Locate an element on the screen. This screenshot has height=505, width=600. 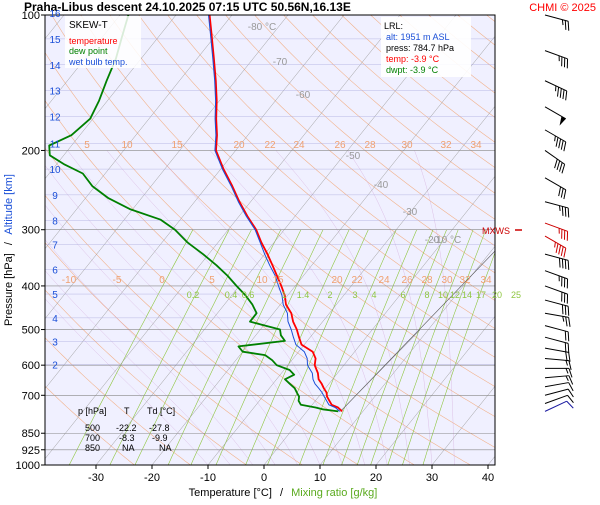
legend-wetbulb: wet bulb temp. is located at coordinates (98, 62).